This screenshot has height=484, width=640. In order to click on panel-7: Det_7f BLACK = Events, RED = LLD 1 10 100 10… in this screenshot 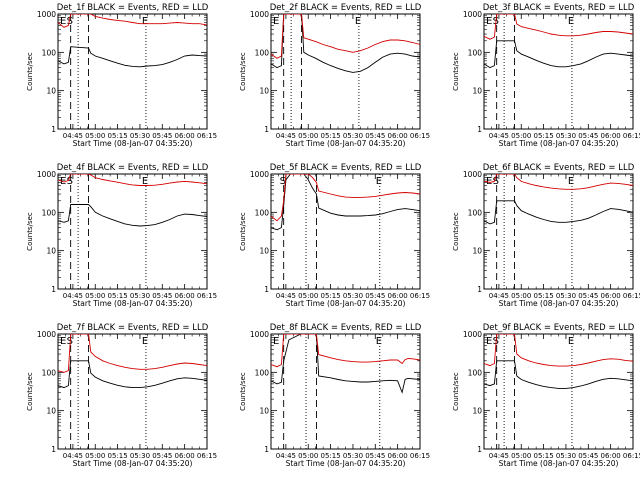, I will do `click(121, 395)`.